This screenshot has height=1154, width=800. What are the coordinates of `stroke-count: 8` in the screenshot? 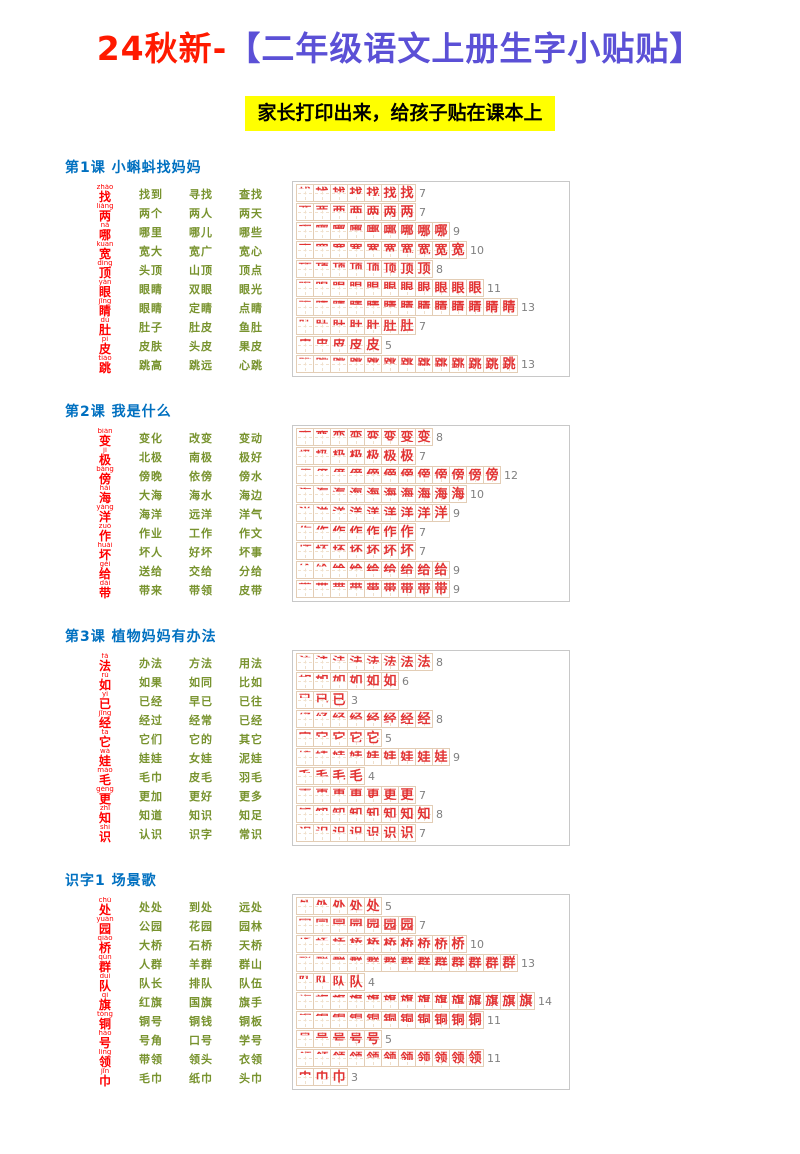 It's located at (439, 269).